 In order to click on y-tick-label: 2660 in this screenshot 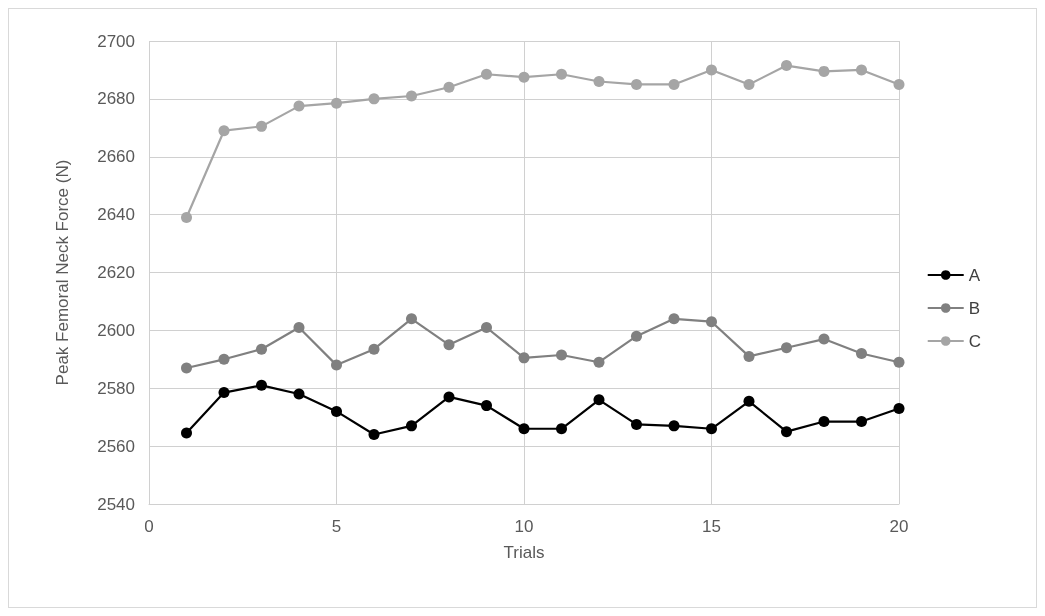, I will do `click(116, 157)`.